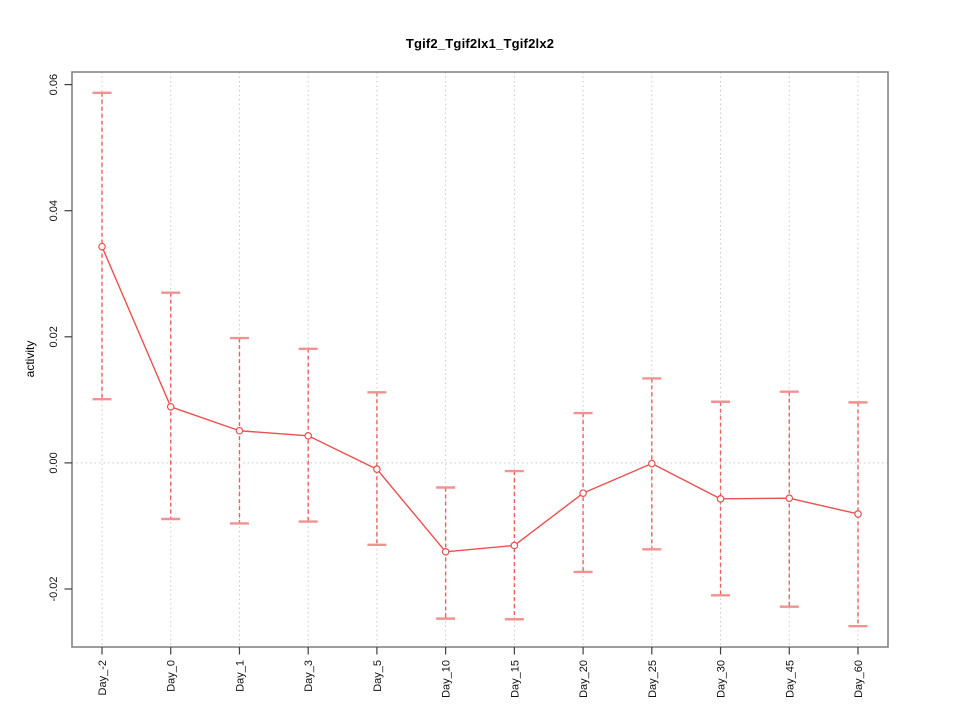  Describe the element at coordinates (240, 676) in the screenshot. I see `x-tick-label: Day_1` at that location.